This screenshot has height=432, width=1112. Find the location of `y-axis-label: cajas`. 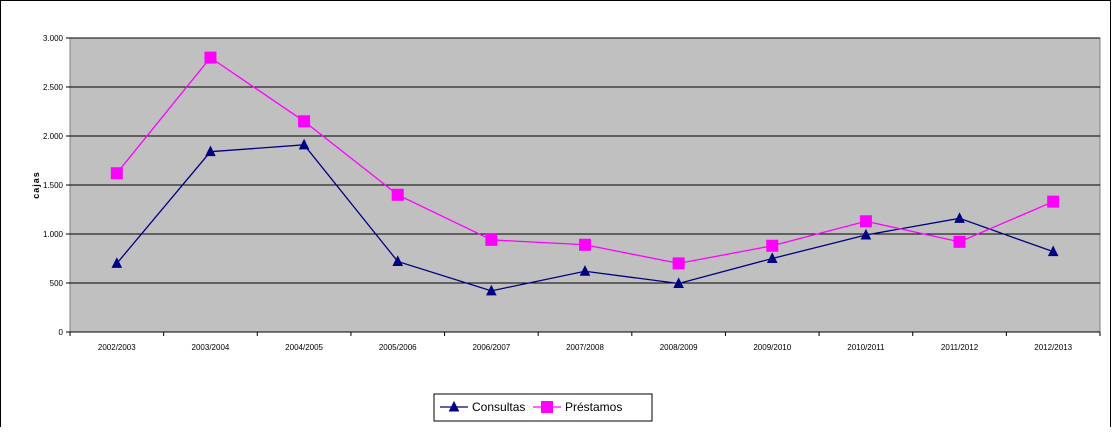

y-axis-label: cajas is located at coordinates (36, 185).